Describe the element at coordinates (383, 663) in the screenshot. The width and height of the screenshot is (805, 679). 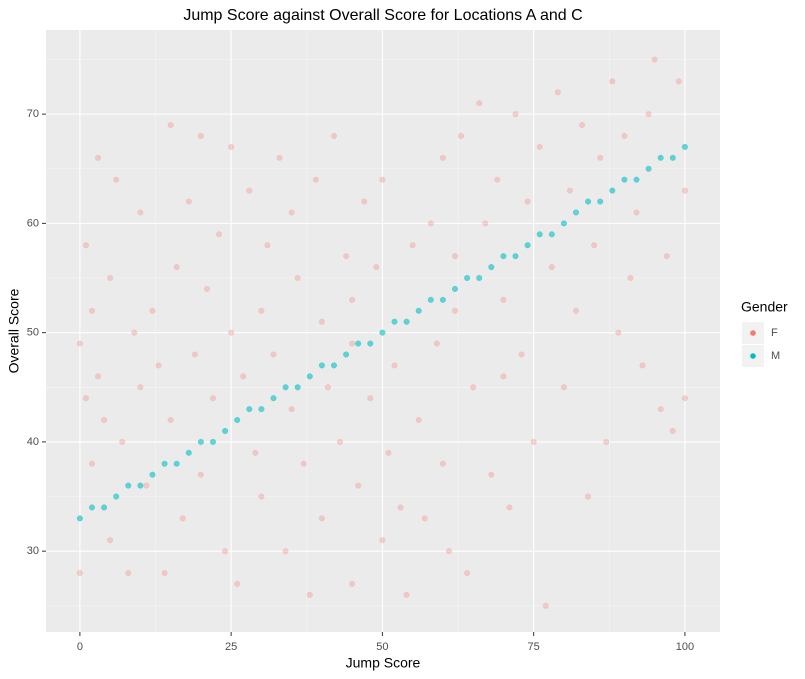
I see `x-axis-label: Jump Score` at that location.